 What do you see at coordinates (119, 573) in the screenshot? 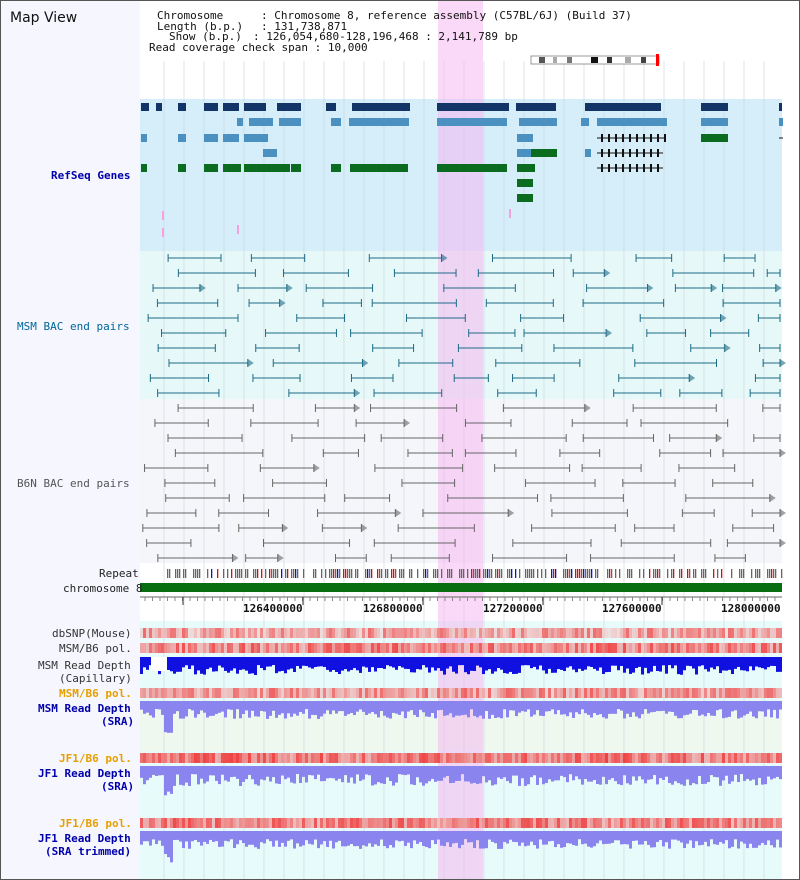
I see `repeat-label: Repeat` at bounding box center [119, 573].